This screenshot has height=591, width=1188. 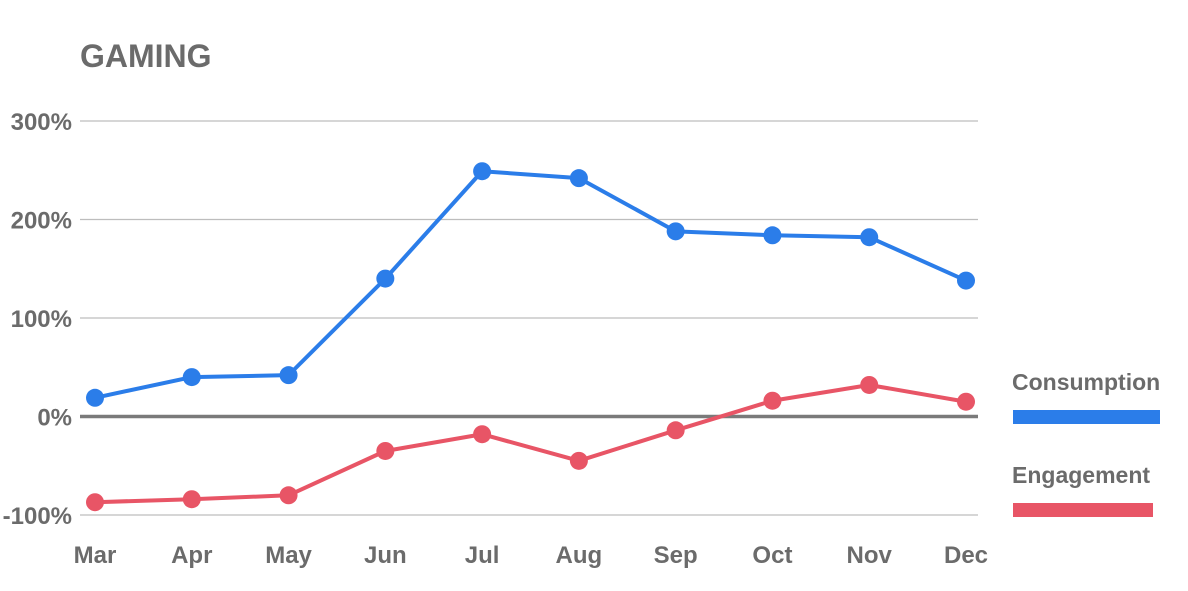 What do you see at coordinates (41, 221) in the screenshot?
I see `y-tick-label: 200%` at bounding box center [41, 221].